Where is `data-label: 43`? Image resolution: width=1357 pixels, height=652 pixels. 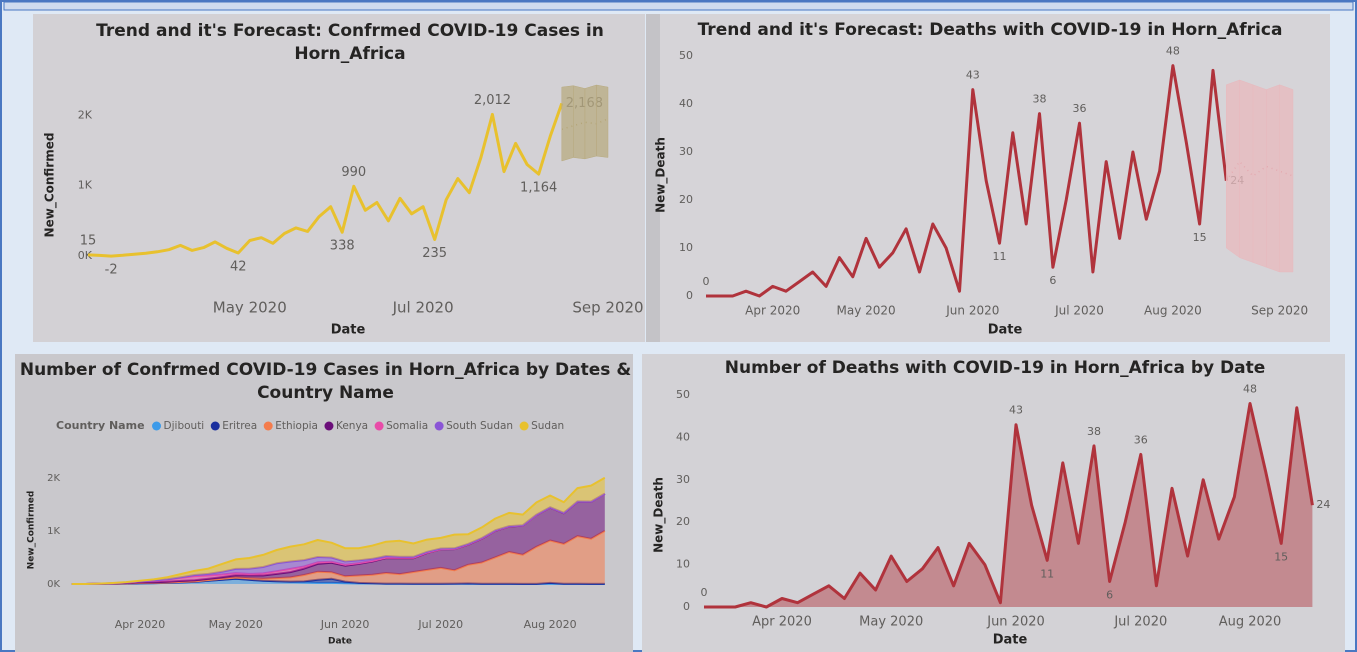 data-label: 43 is located at coordinates (1016, 410).